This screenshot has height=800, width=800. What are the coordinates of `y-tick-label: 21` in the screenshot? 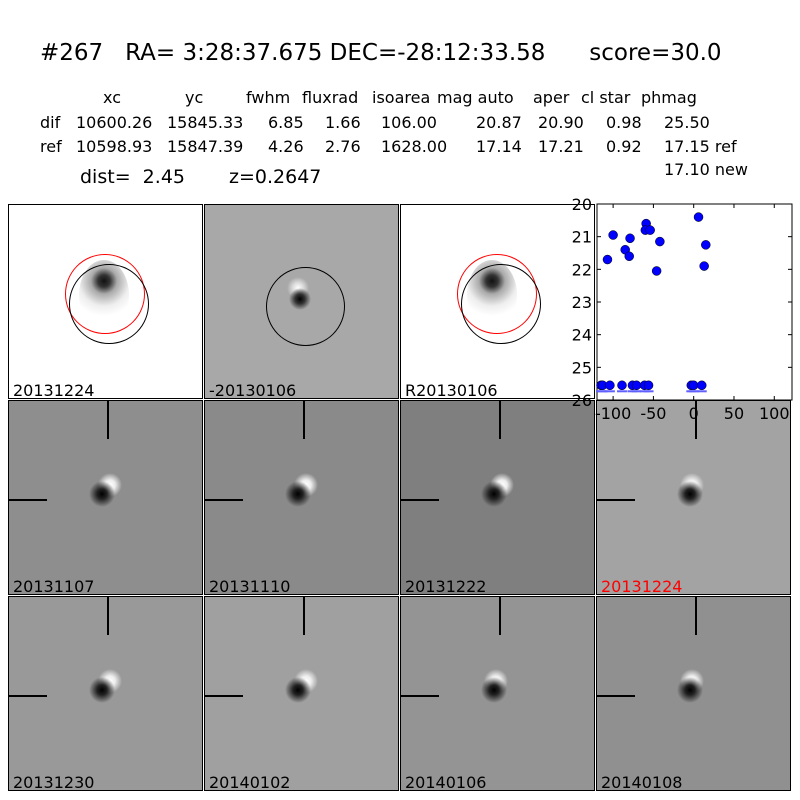 It's located at (582, 237).